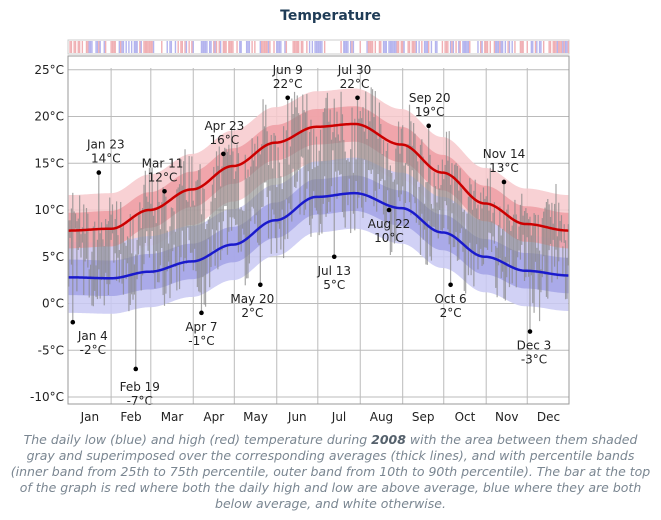  Describe the element at coordinates (255, 417) in the screenshot. I see `x-tick-label: May` at that location.